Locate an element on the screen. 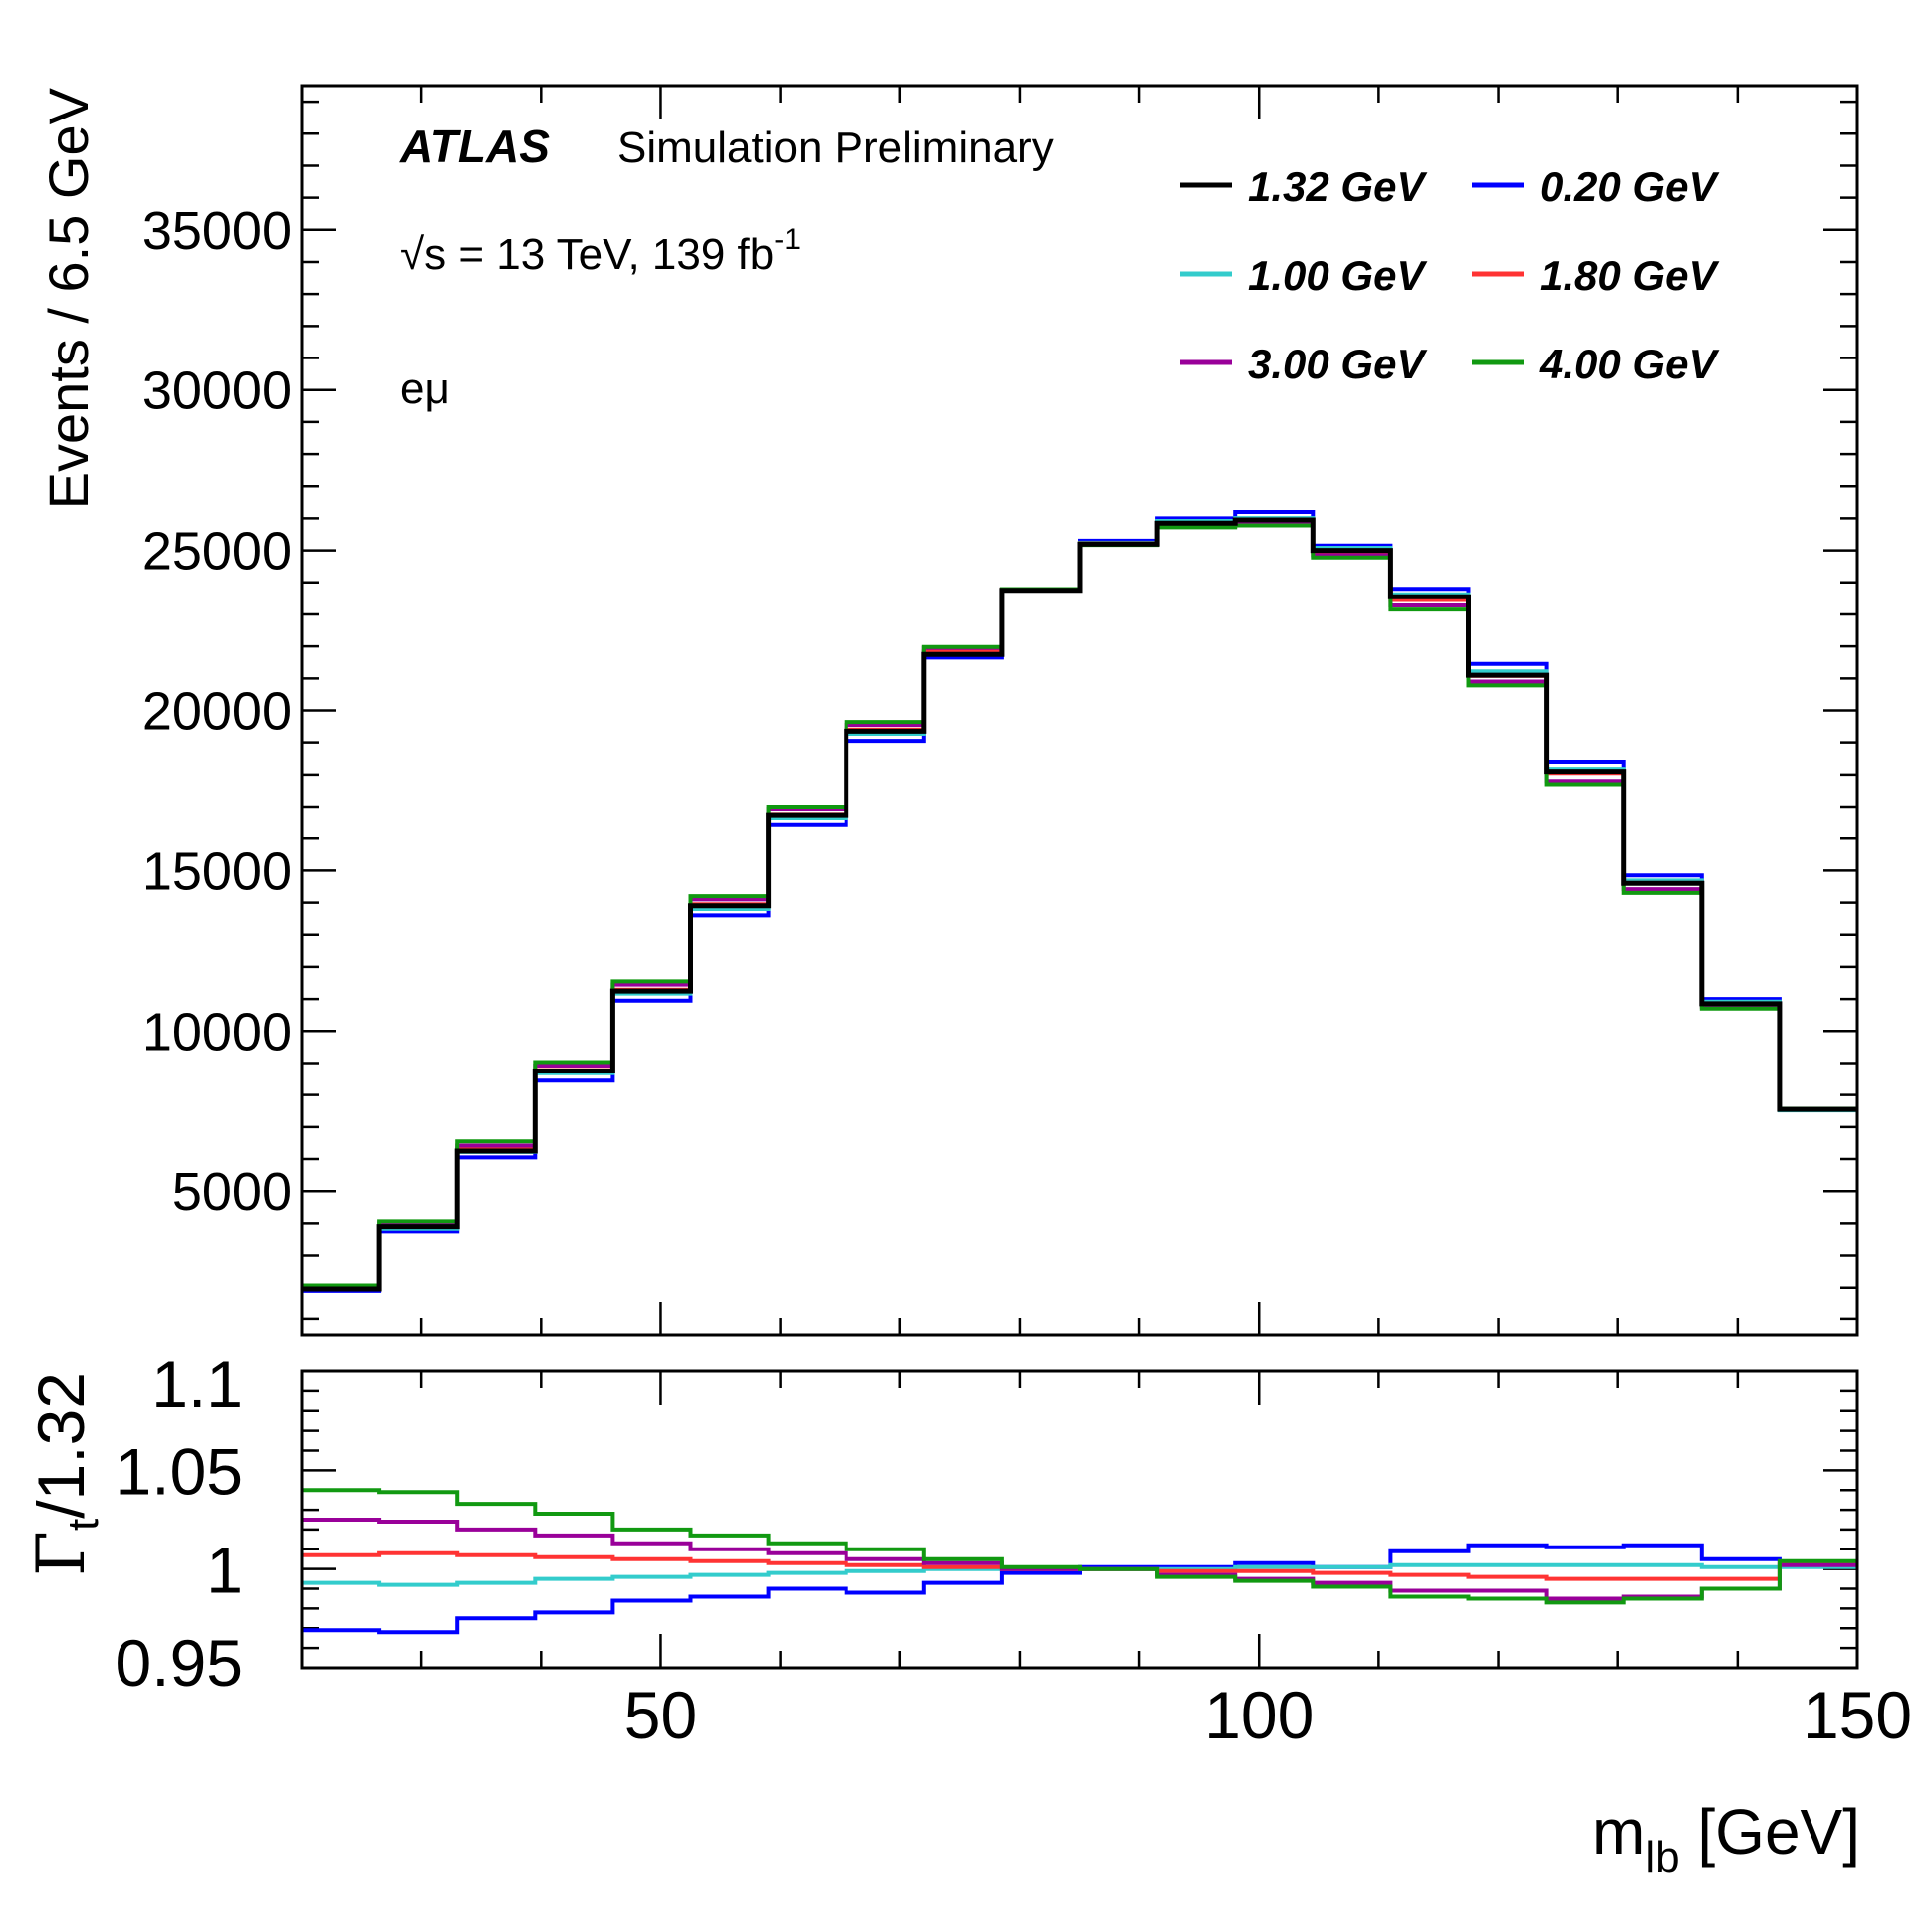 The height and width of the screenshot is (1905, 1932). legend-label-1-00-gev: 1.00 GeV is located at coordinates (1338, 276).